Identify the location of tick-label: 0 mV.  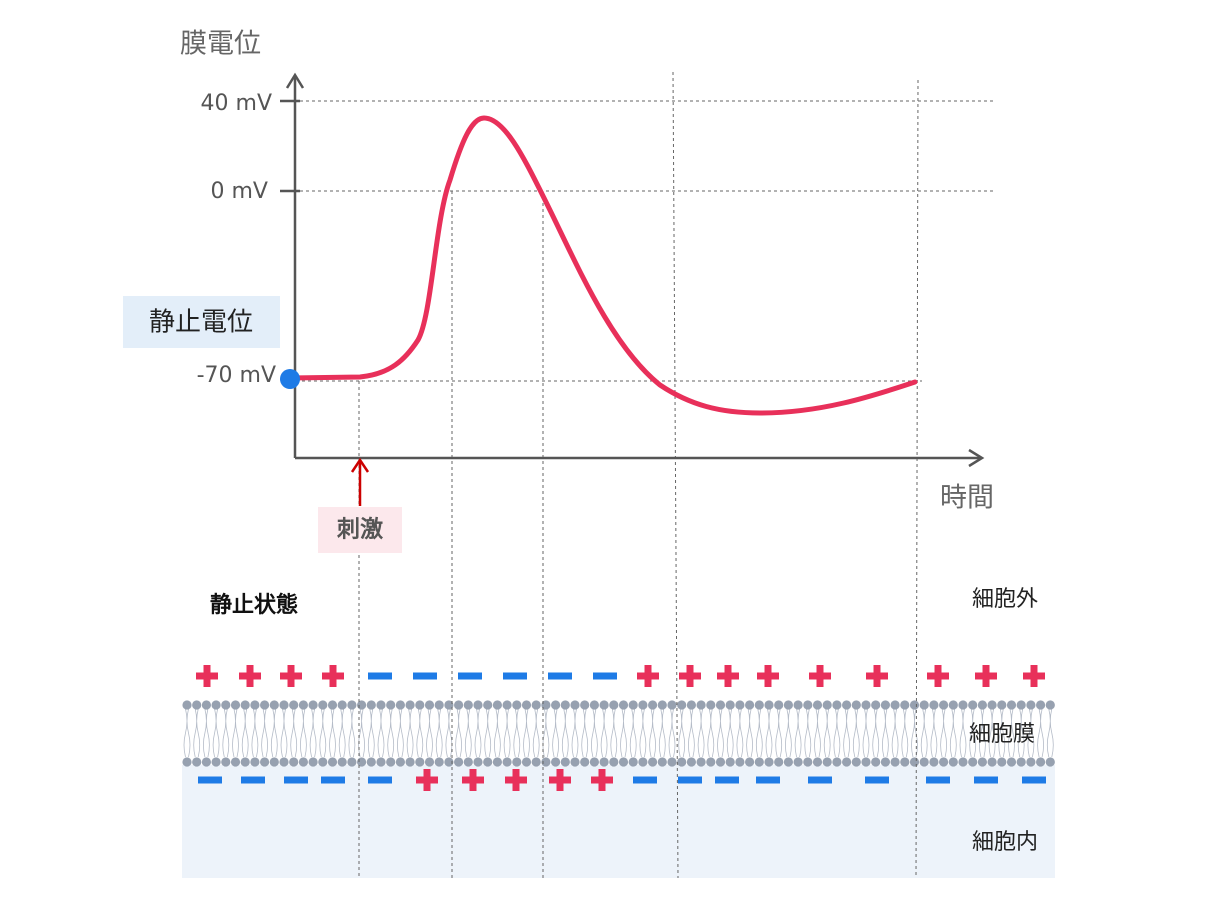
(239, 191).